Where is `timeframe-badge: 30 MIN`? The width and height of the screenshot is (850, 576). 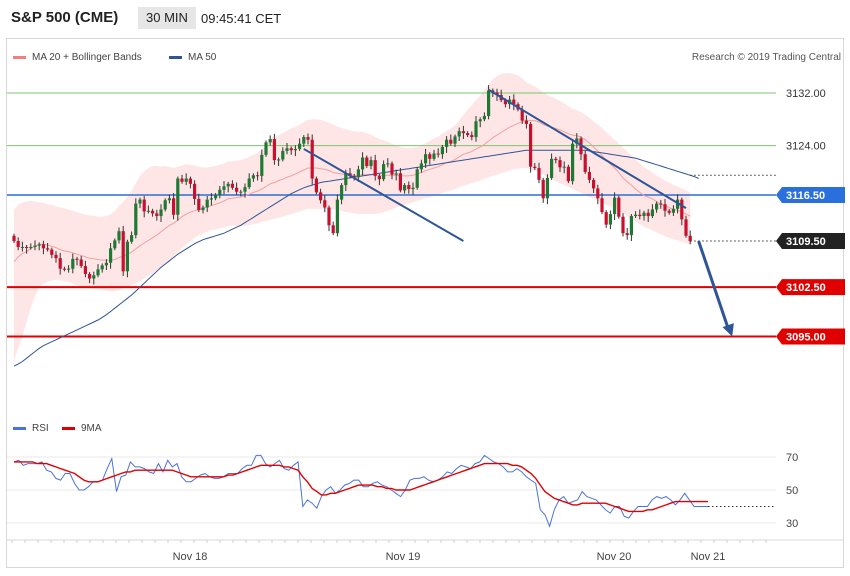
timeframe-badge: 30 MIN is located at coordinates (167, 18).